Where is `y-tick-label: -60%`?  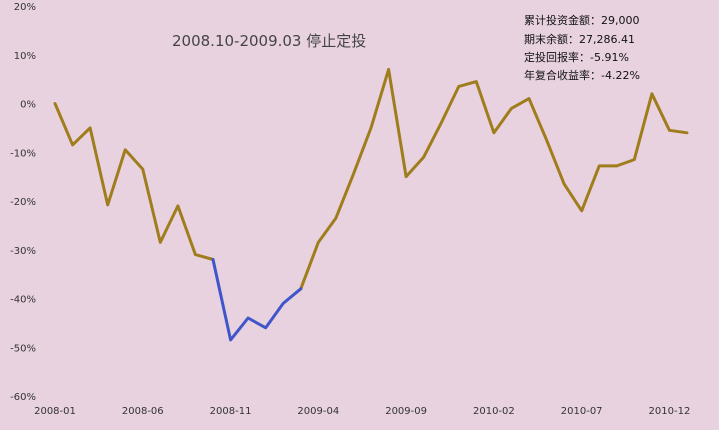
y-tick-label: -60% is located at coordinates (23, 397).